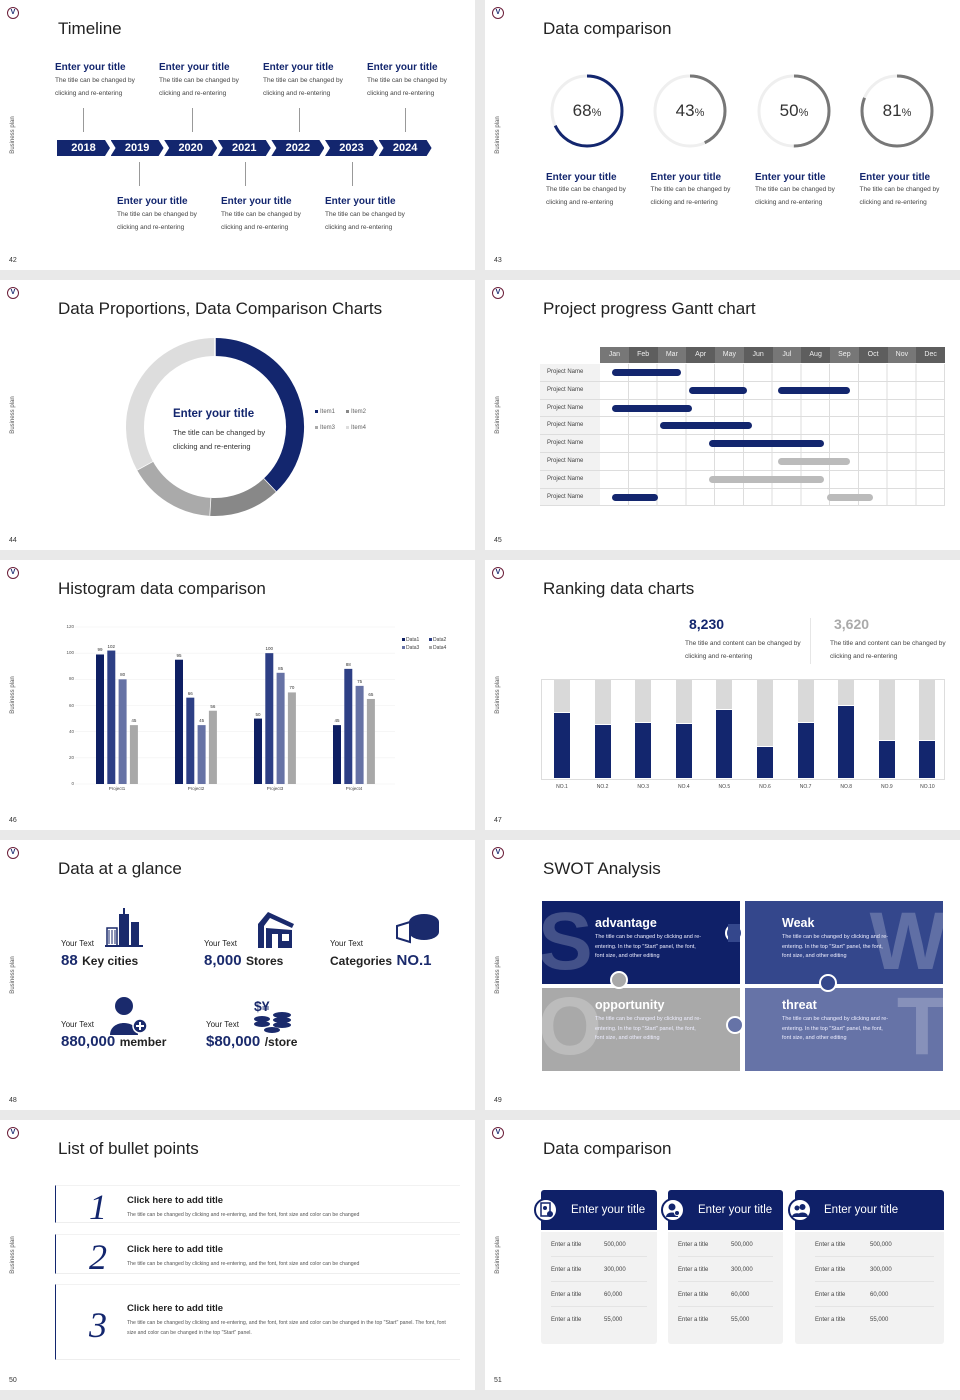 This screenshot has height=1400, width=960. I want to click on ring-progress, so click(897, 111).